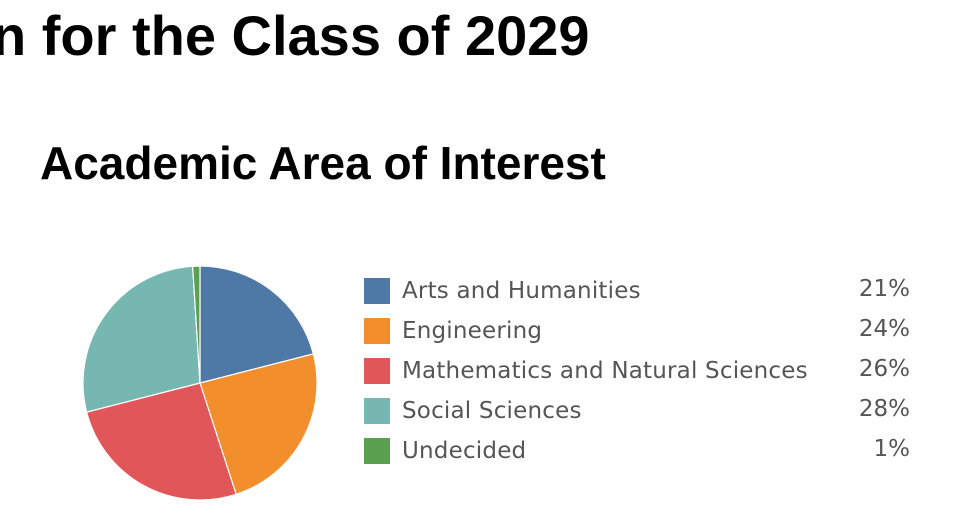 This screenshot has width=974, height=522. I want to click on legend-item-engineering: Engineering 24%, so click(638, 331).